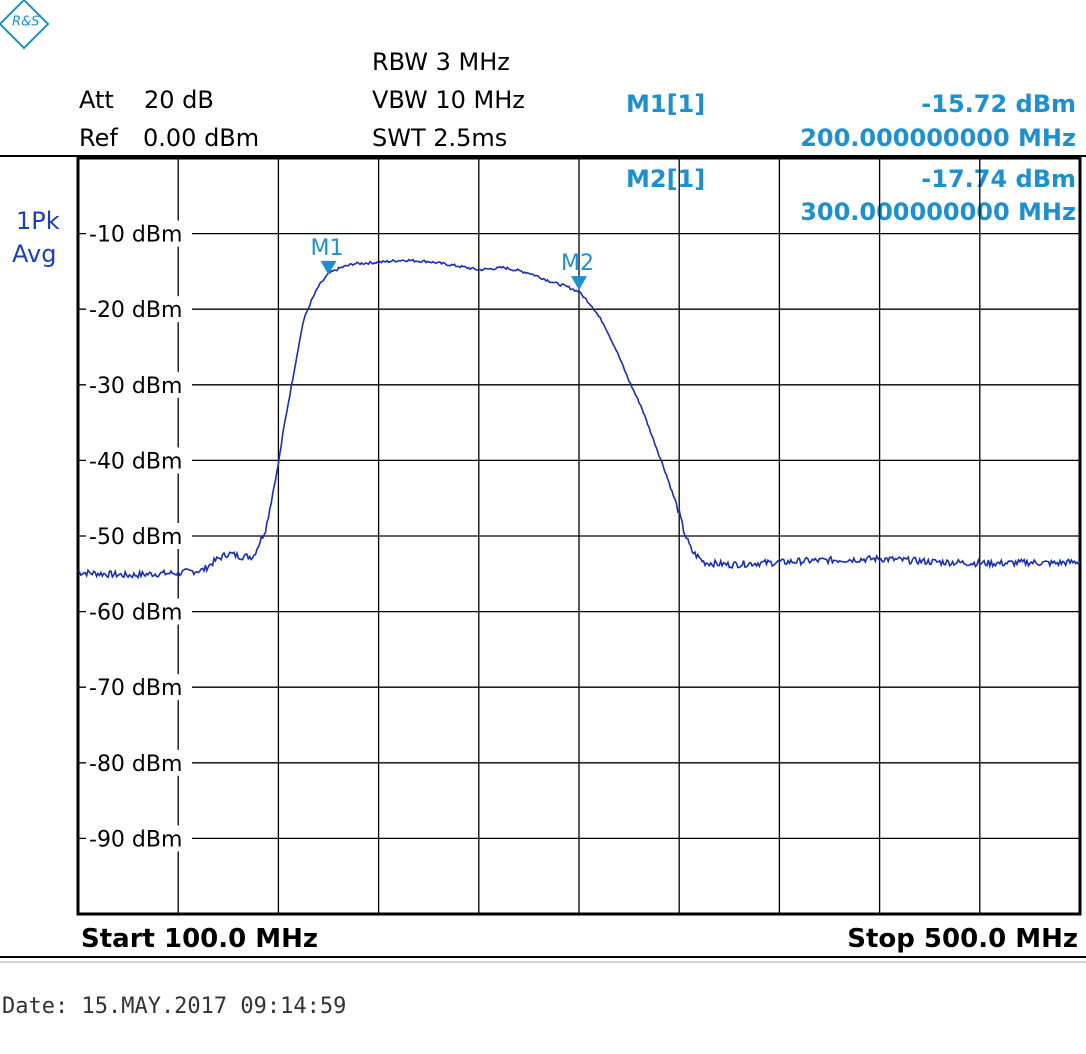 The image size is (1086, 1054). Describe the element at coordinates (135, 461) in the screenshot. I see `y-tick-label: -40 dBm` at that location.